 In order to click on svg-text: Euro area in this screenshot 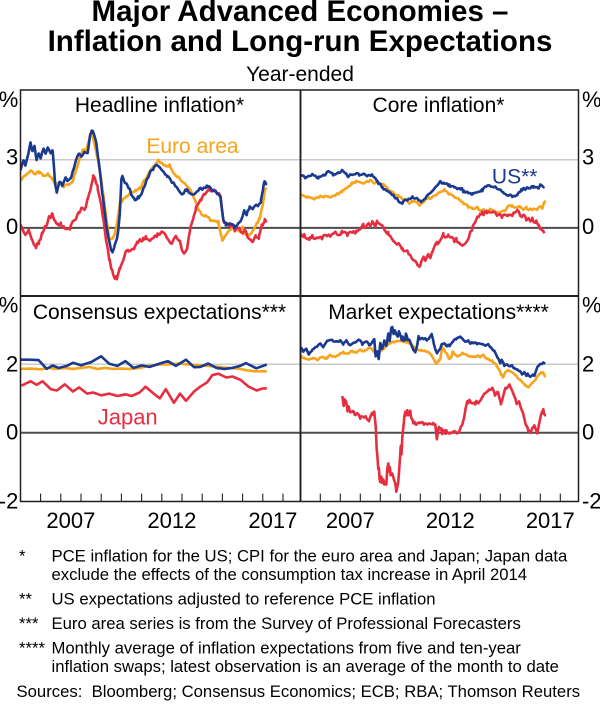, I will do `click(192, 146)`.